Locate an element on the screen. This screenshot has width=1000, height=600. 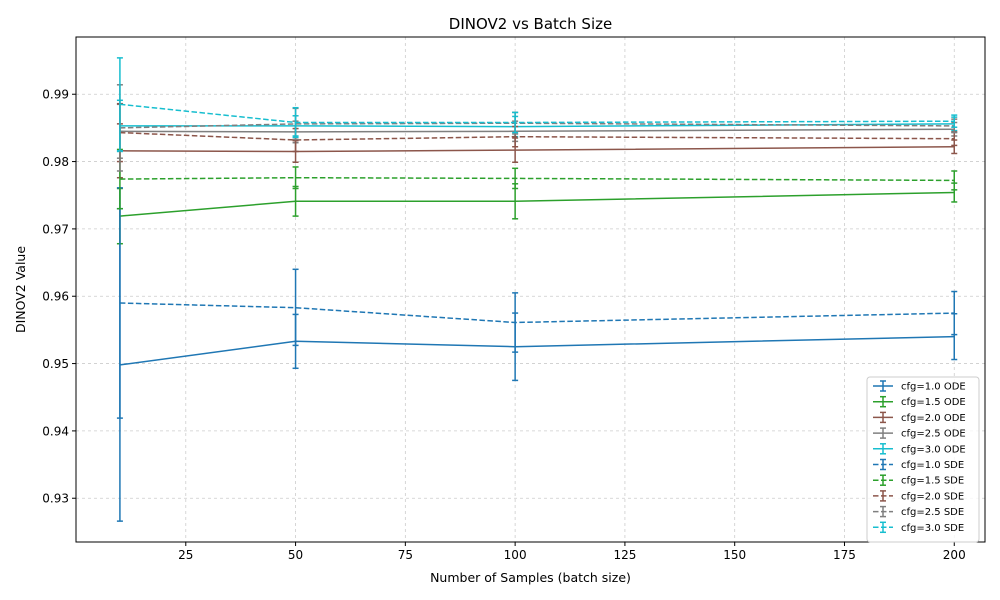
x-axis-label: Number of Samples (batch size) is located at coordinates (530, 577).